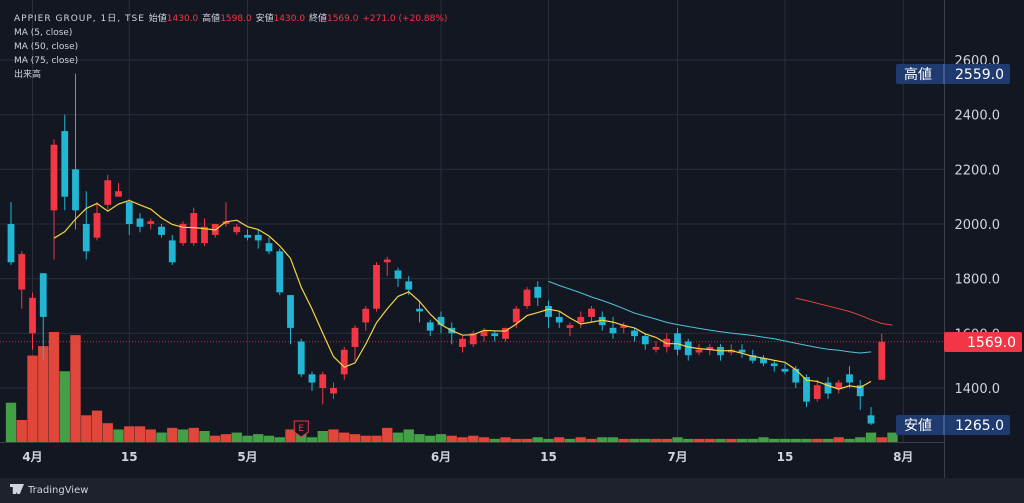  I want to click on legend-volume: 出来高, so click(28, 75).